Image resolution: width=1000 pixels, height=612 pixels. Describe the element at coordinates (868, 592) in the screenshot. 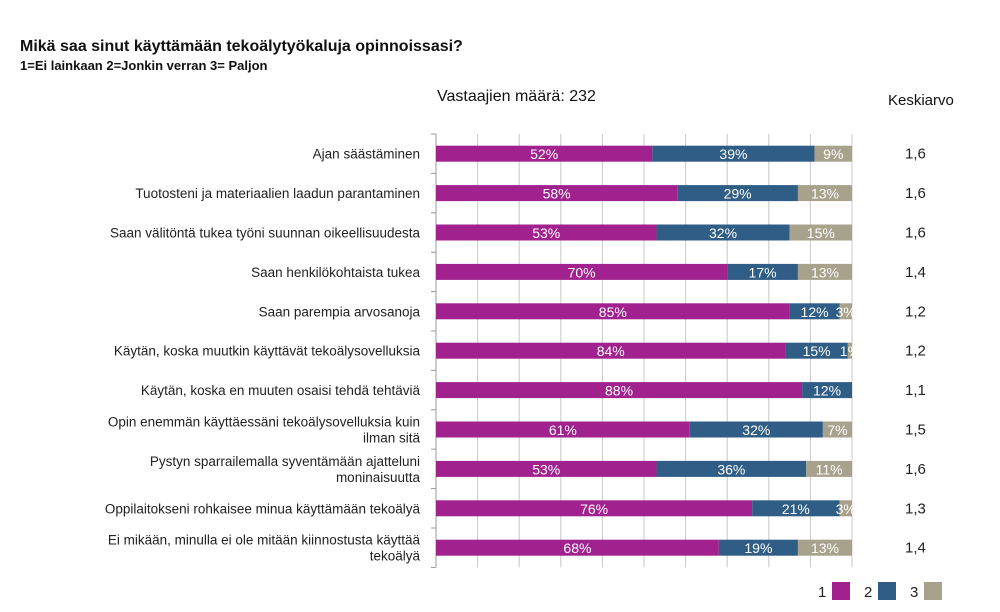

I see `legend-label: 2` at that location.